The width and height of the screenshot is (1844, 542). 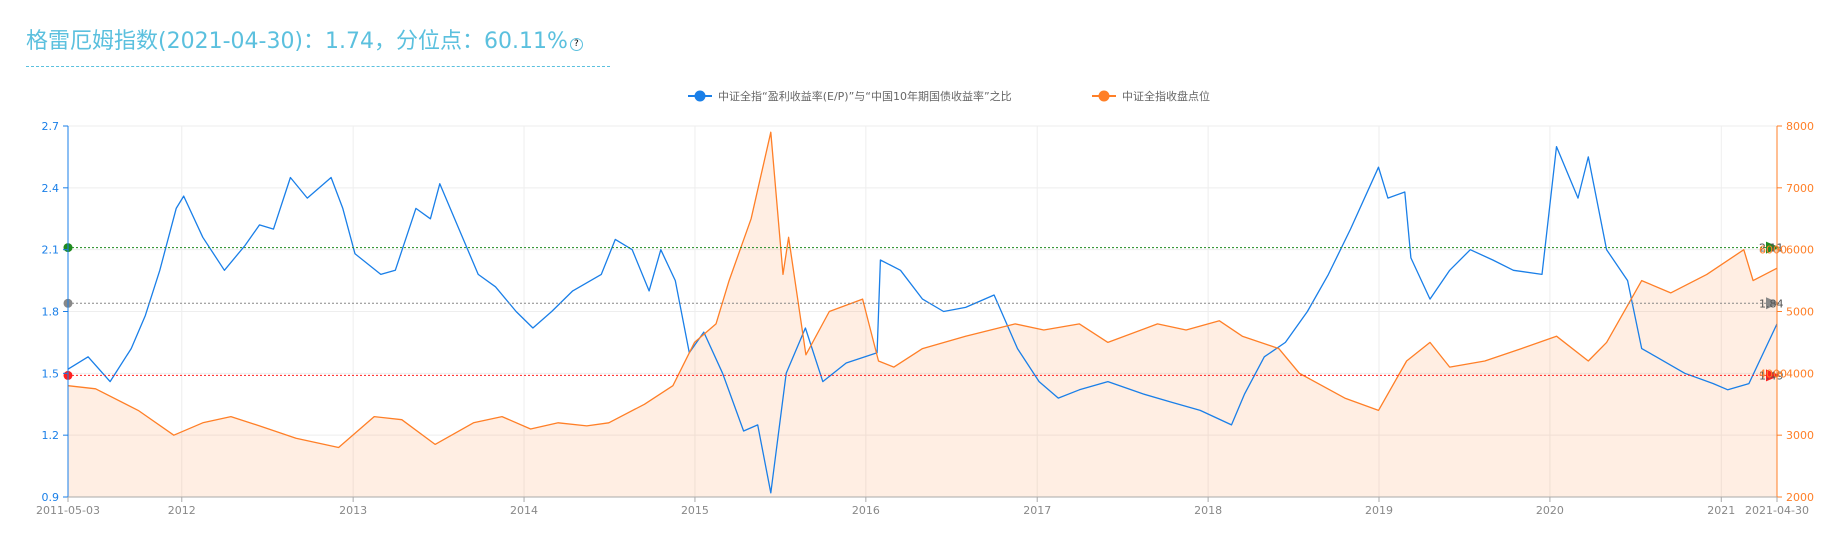 I want to click on x-tick-label: 2020, so click(x=1550, y=510).